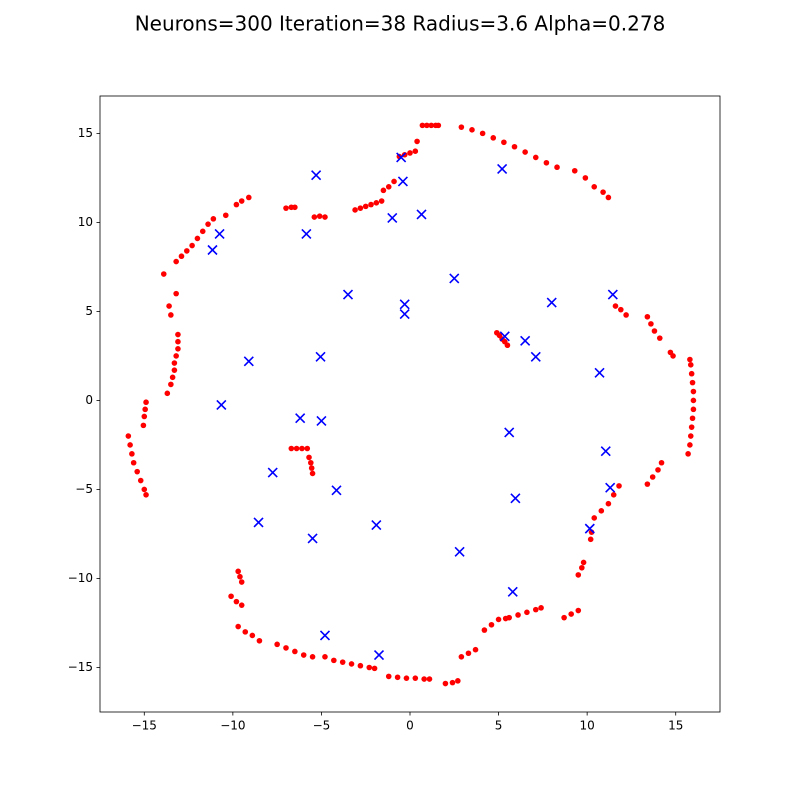 The width and height of the screenshot is (800, 800). I want to click on x-tick-label: −10, so click(232, 726).